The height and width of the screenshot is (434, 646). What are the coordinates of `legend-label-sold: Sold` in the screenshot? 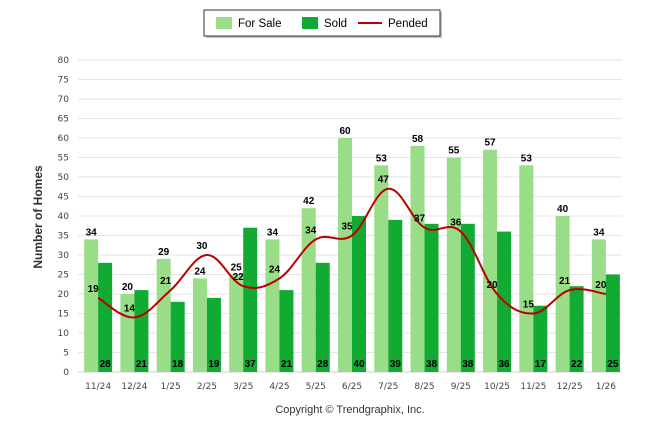 It's located at (335, 24).